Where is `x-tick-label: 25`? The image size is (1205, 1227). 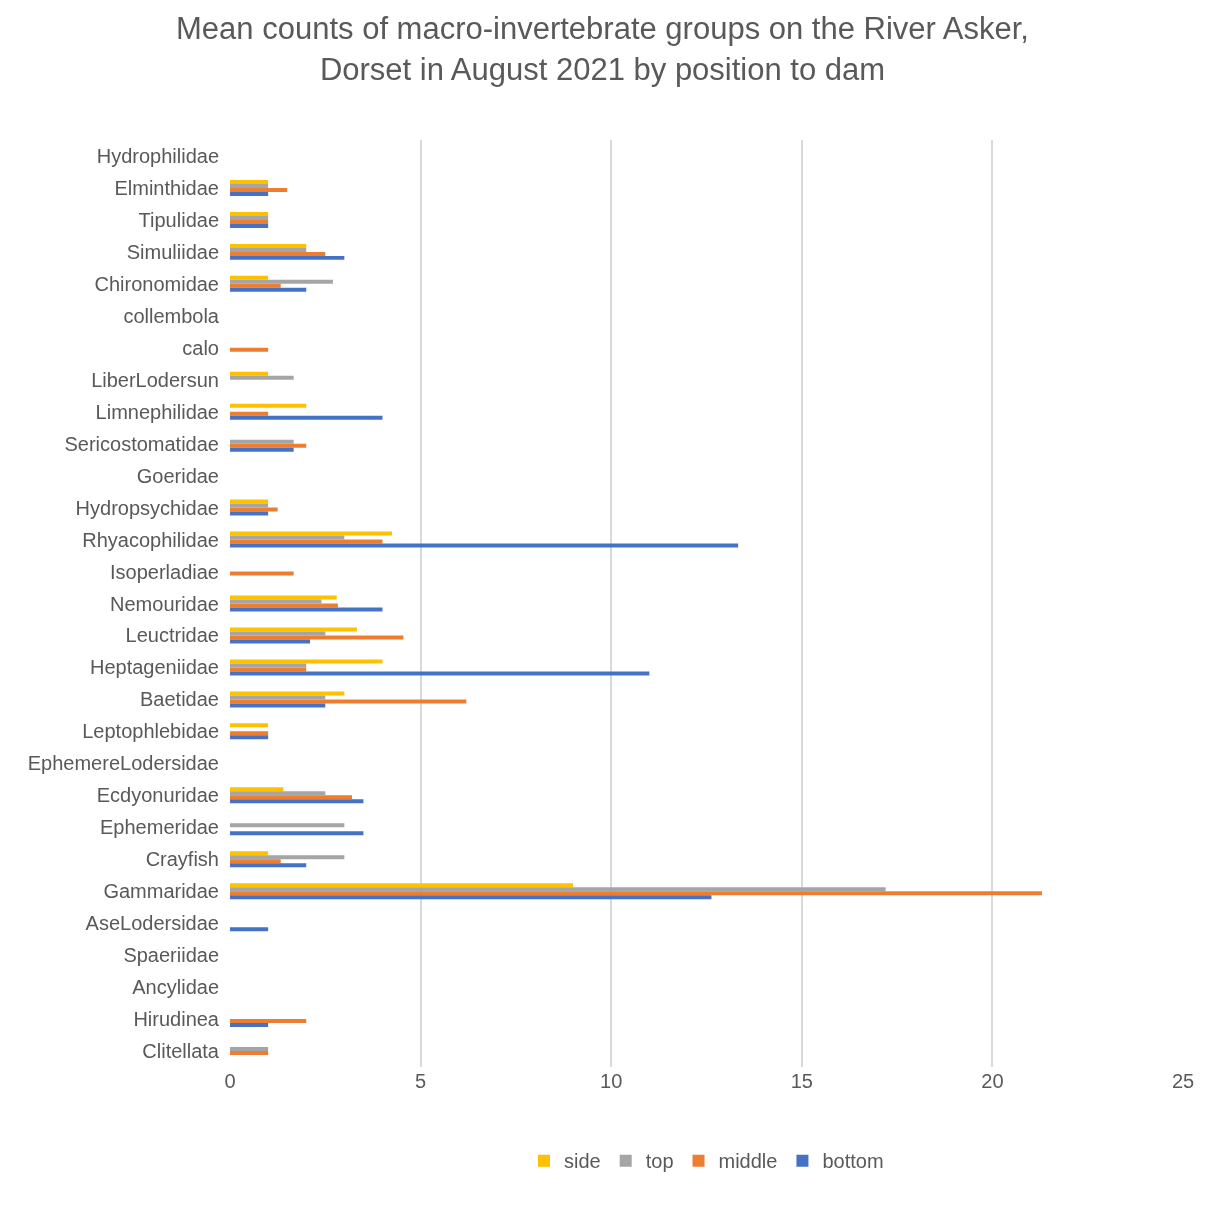 x-tick-label: 25 is located at coordinates (1183, 1081).